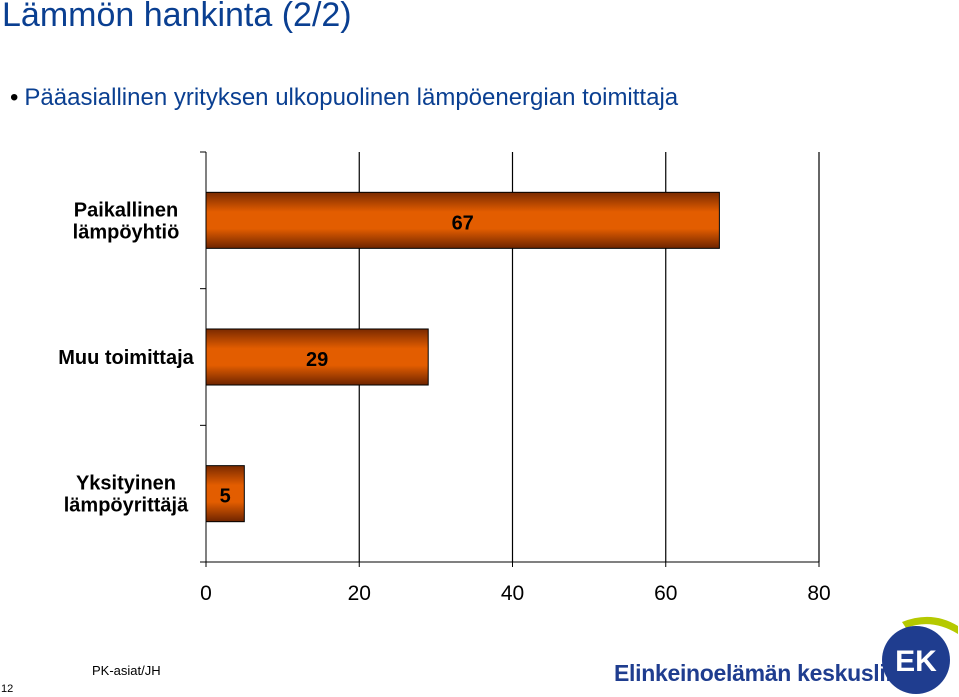  Describe the element at coordinates (463, 223) in the screenshot. I see `data-label: 67` at that location.